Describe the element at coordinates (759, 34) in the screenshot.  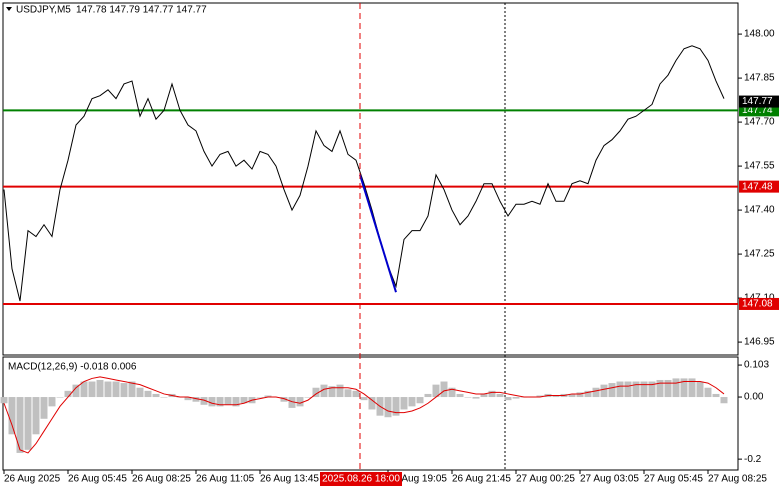
I see `y-tick-label: 148.00` at that location.